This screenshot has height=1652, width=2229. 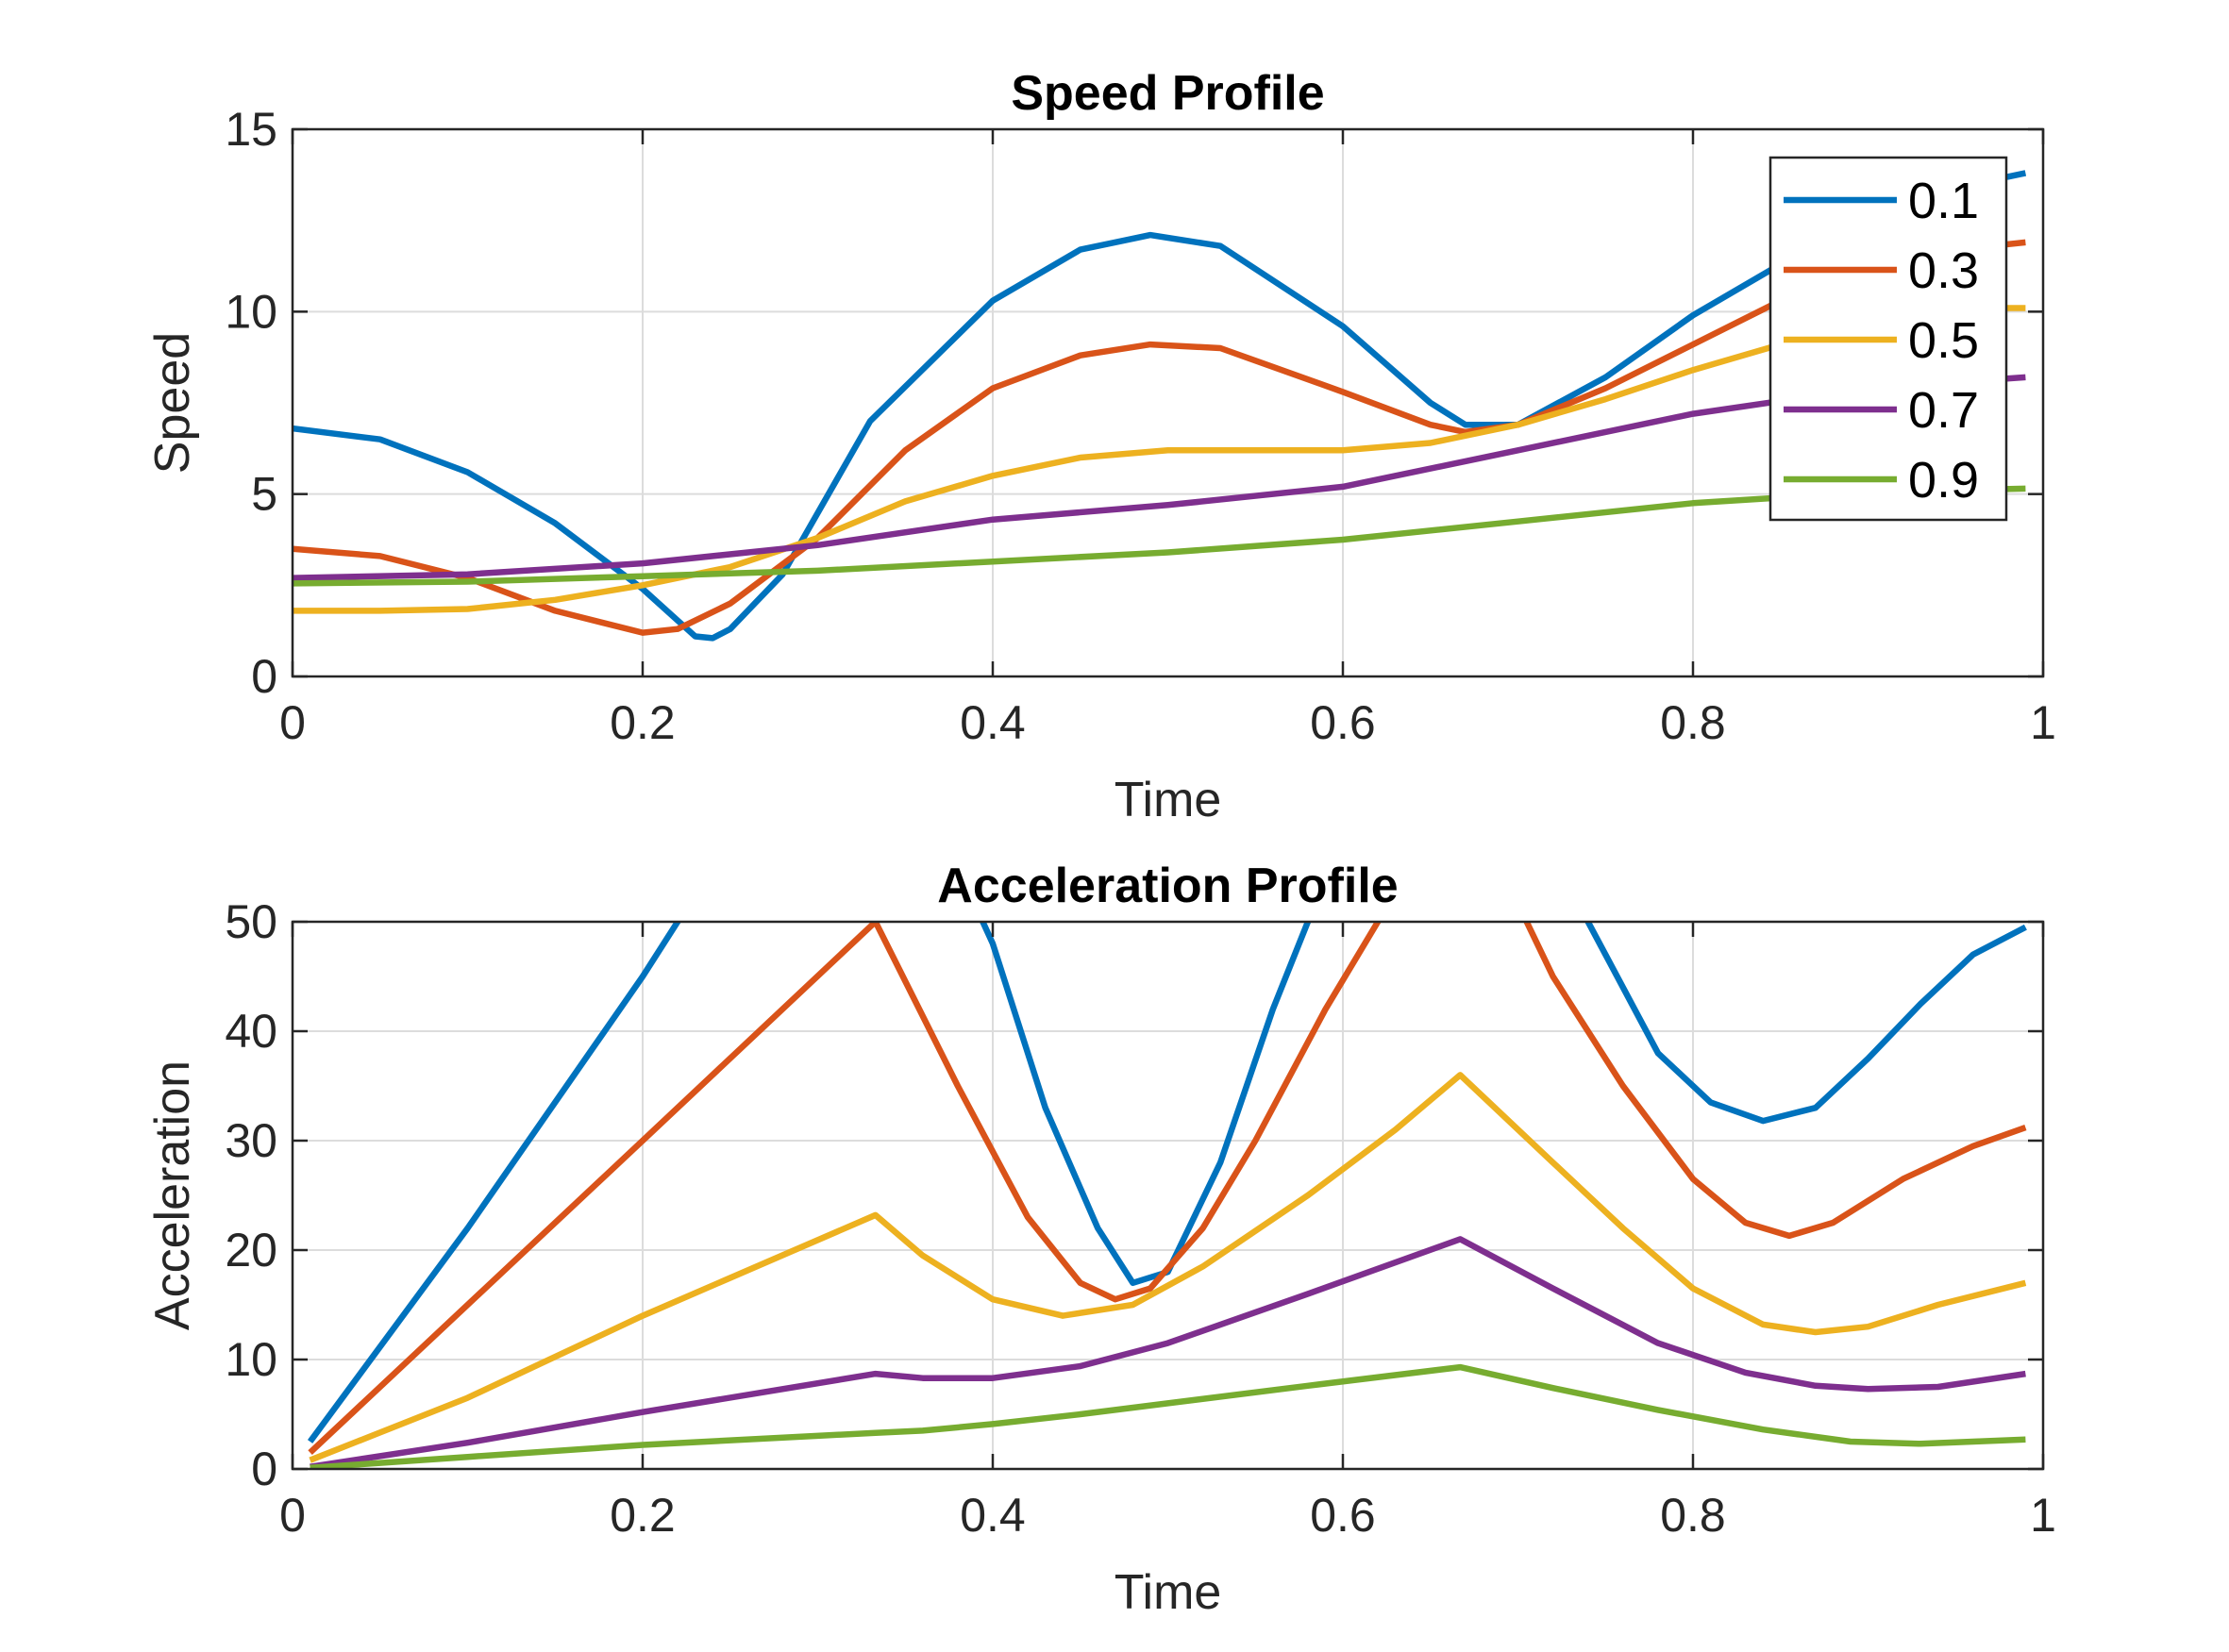 I want to click on speed-x-tick-label: 1, so click(x=2043, y=722).